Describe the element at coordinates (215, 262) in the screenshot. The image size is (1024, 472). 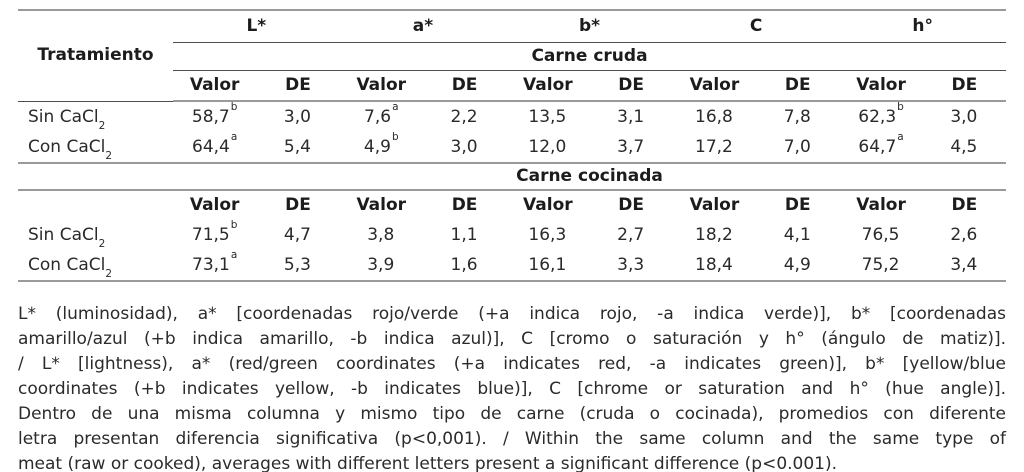
I see `value-cell: 73,1a` at that location.